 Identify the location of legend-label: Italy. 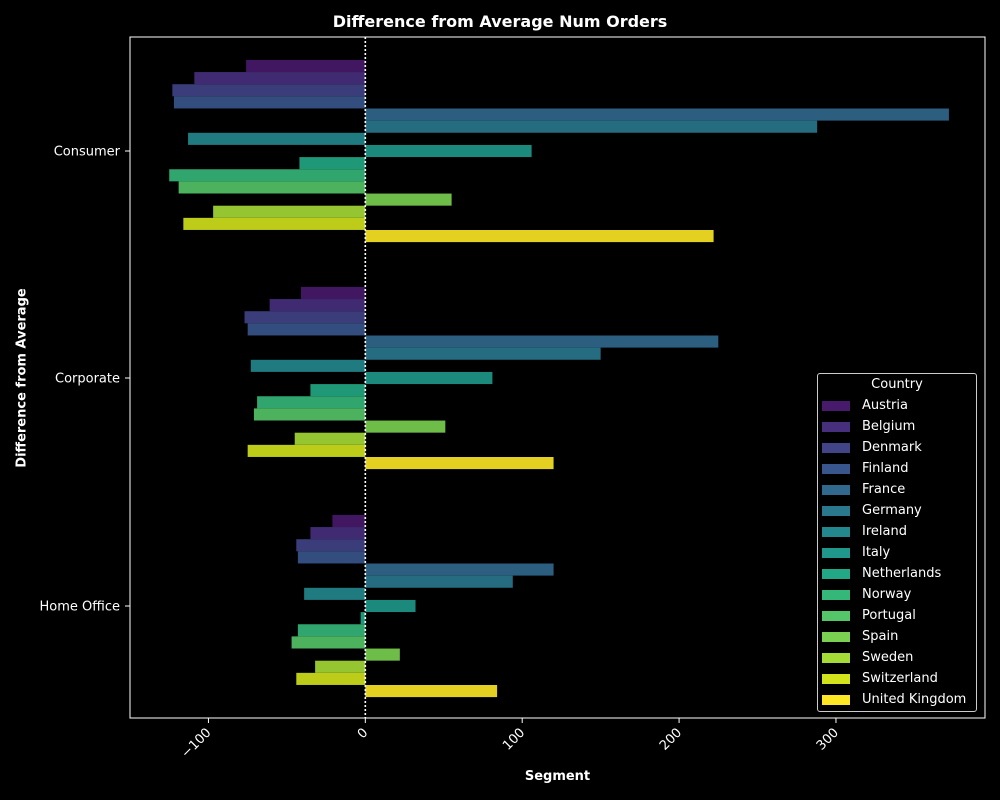
(876, 552).